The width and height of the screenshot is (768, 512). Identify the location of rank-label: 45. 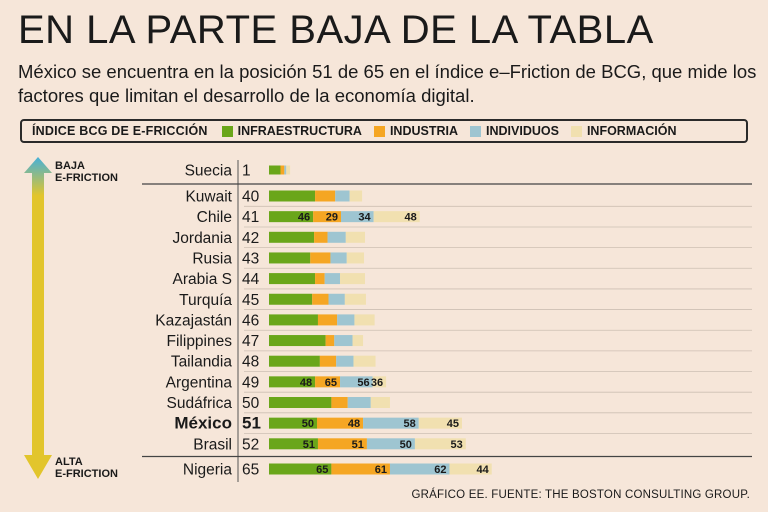
(250, 300).